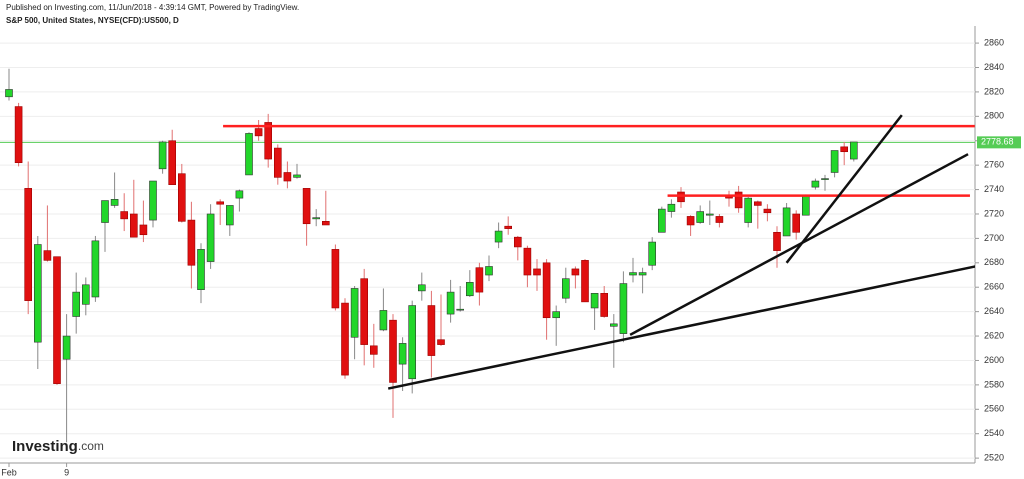 The image size is (1024, 479). What do you see at coordinates (66, 472) in the screenshot?
I see `x-tick-label: 9` at bounding box center [66, 472].